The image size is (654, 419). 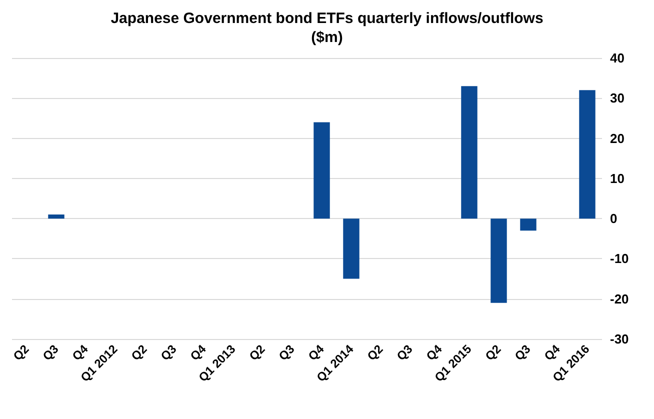 What do you see at coordinates (617, 98) in the screenshot?
I see `y-tick-label: 30` at bounding box center [617, 98].